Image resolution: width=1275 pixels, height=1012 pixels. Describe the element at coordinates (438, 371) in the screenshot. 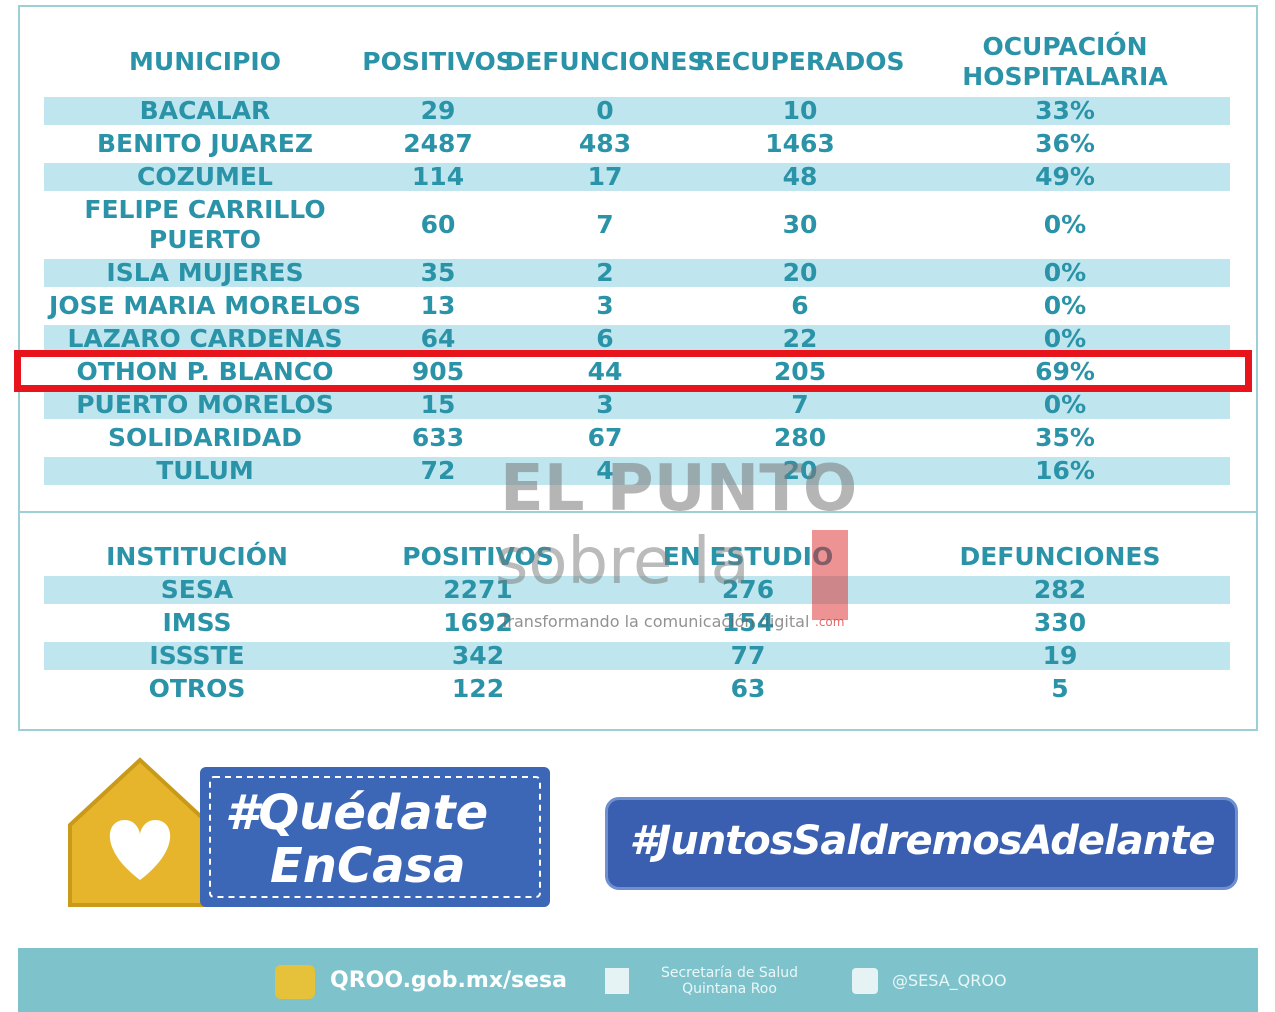

I see `data-cell: 905` at that location.